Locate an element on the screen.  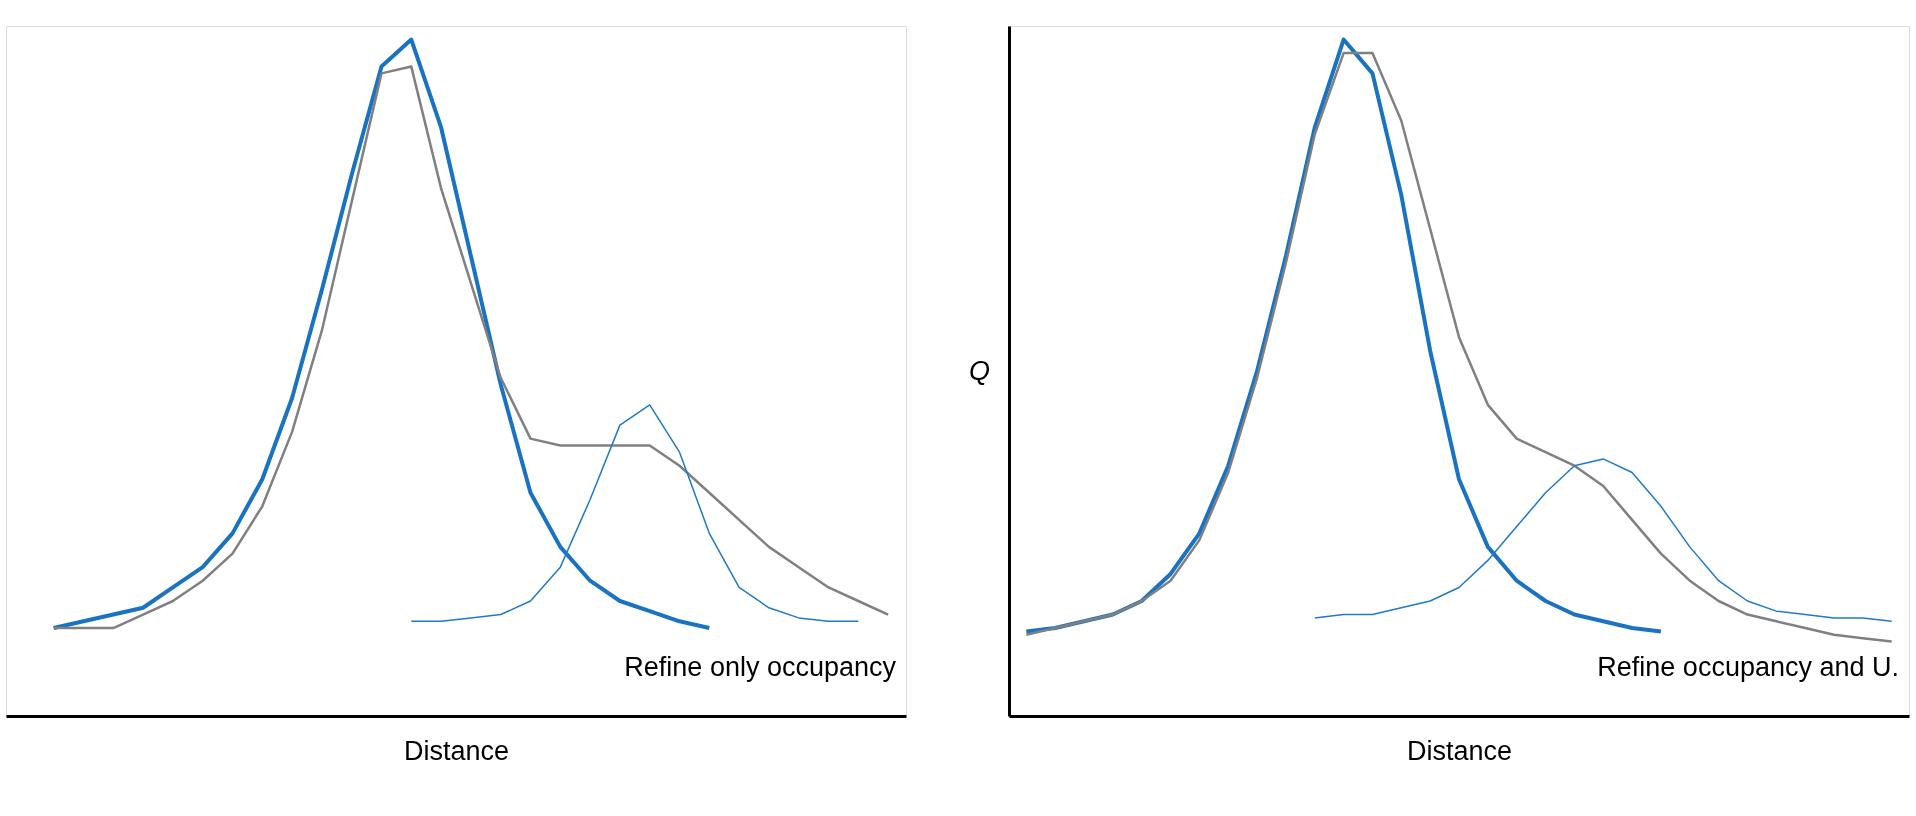
annotation: Refine occupancy and U. is located at coordinates (1748, 667).